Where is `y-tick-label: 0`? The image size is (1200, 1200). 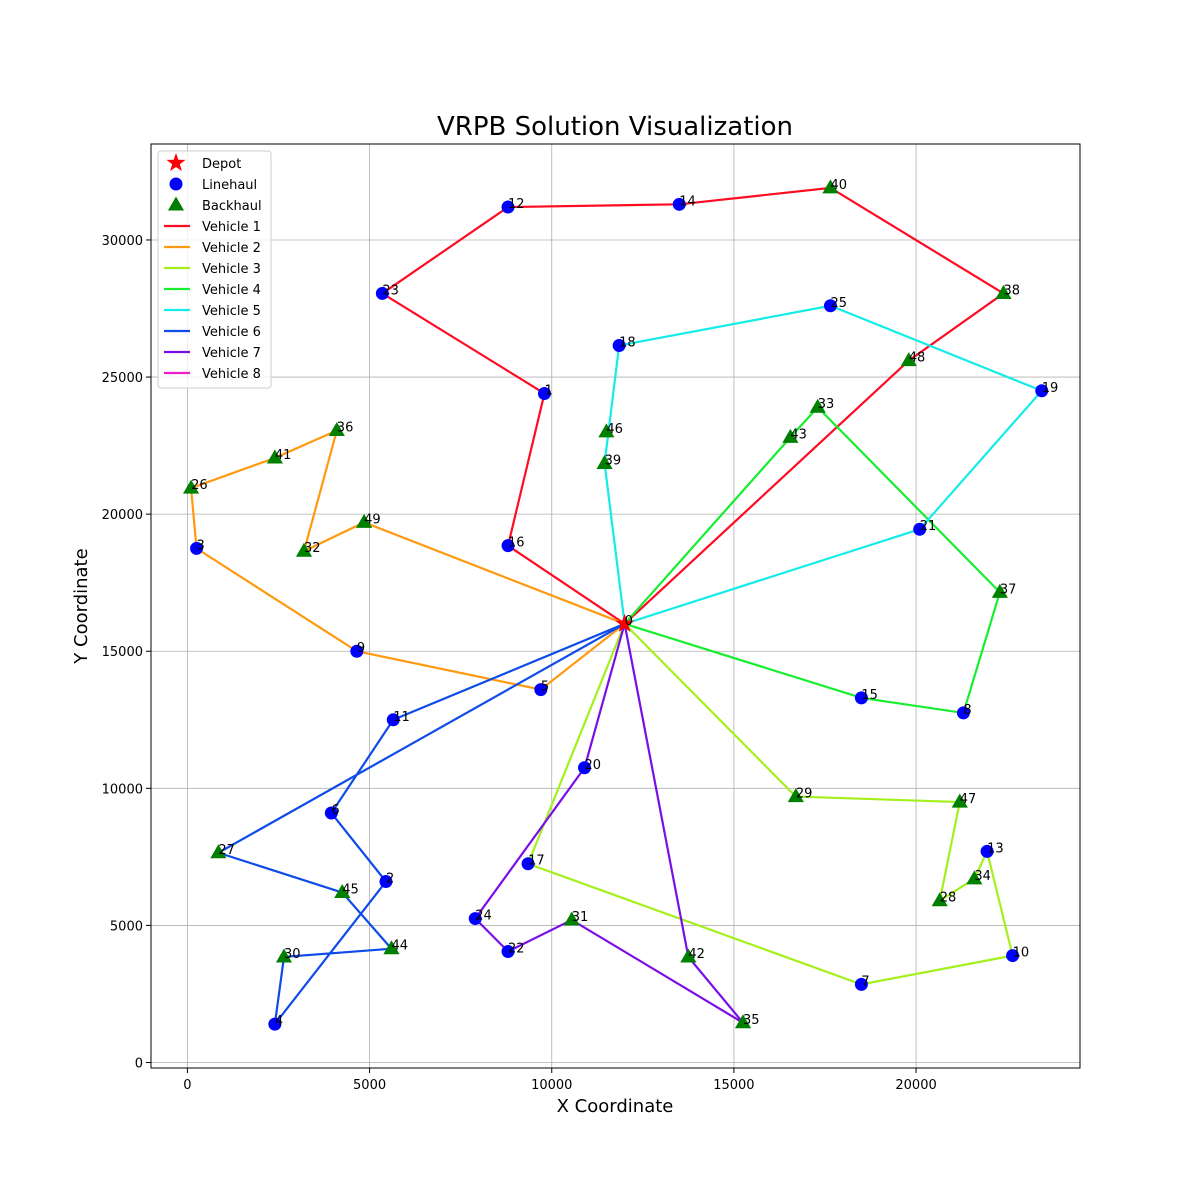
y-tick-label: 0 is located at coordinates (139, 1064).